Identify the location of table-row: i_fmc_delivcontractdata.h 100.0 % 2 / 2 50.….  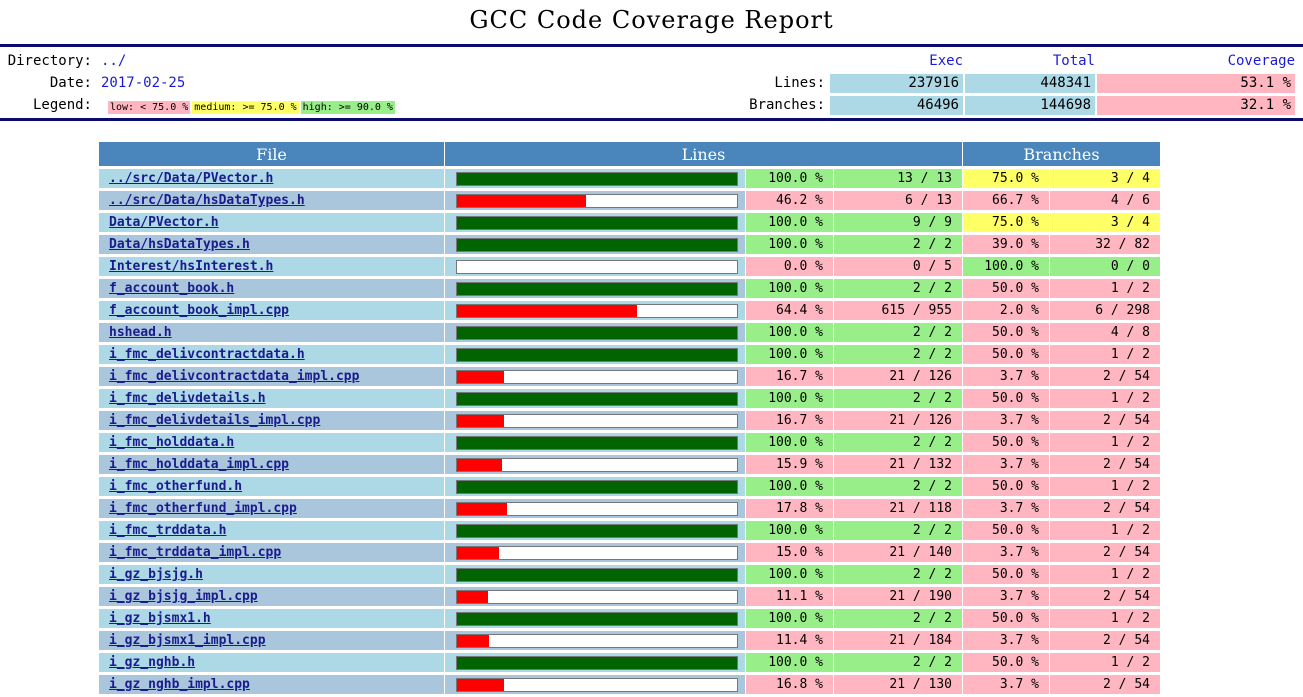
(629, 354).